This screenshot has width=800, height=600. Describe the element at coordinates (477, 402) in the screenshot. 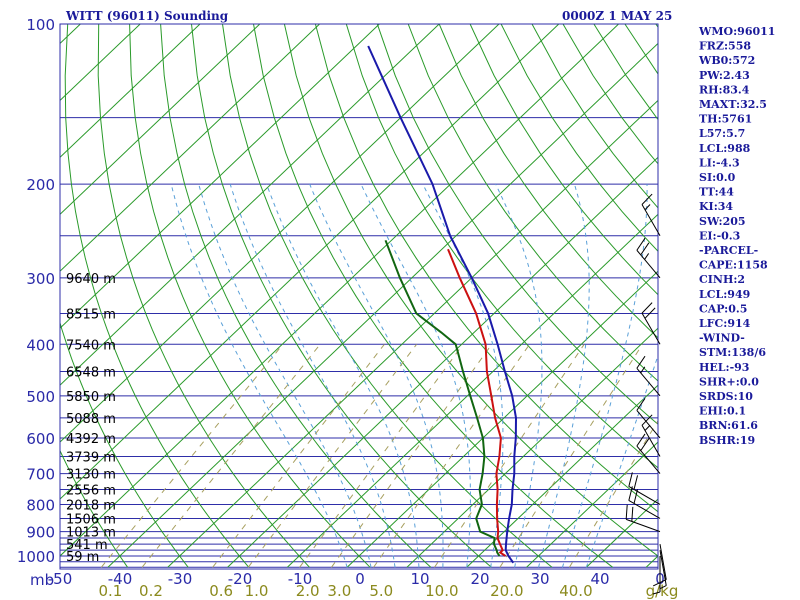

I see `temperature-profile` at that location.